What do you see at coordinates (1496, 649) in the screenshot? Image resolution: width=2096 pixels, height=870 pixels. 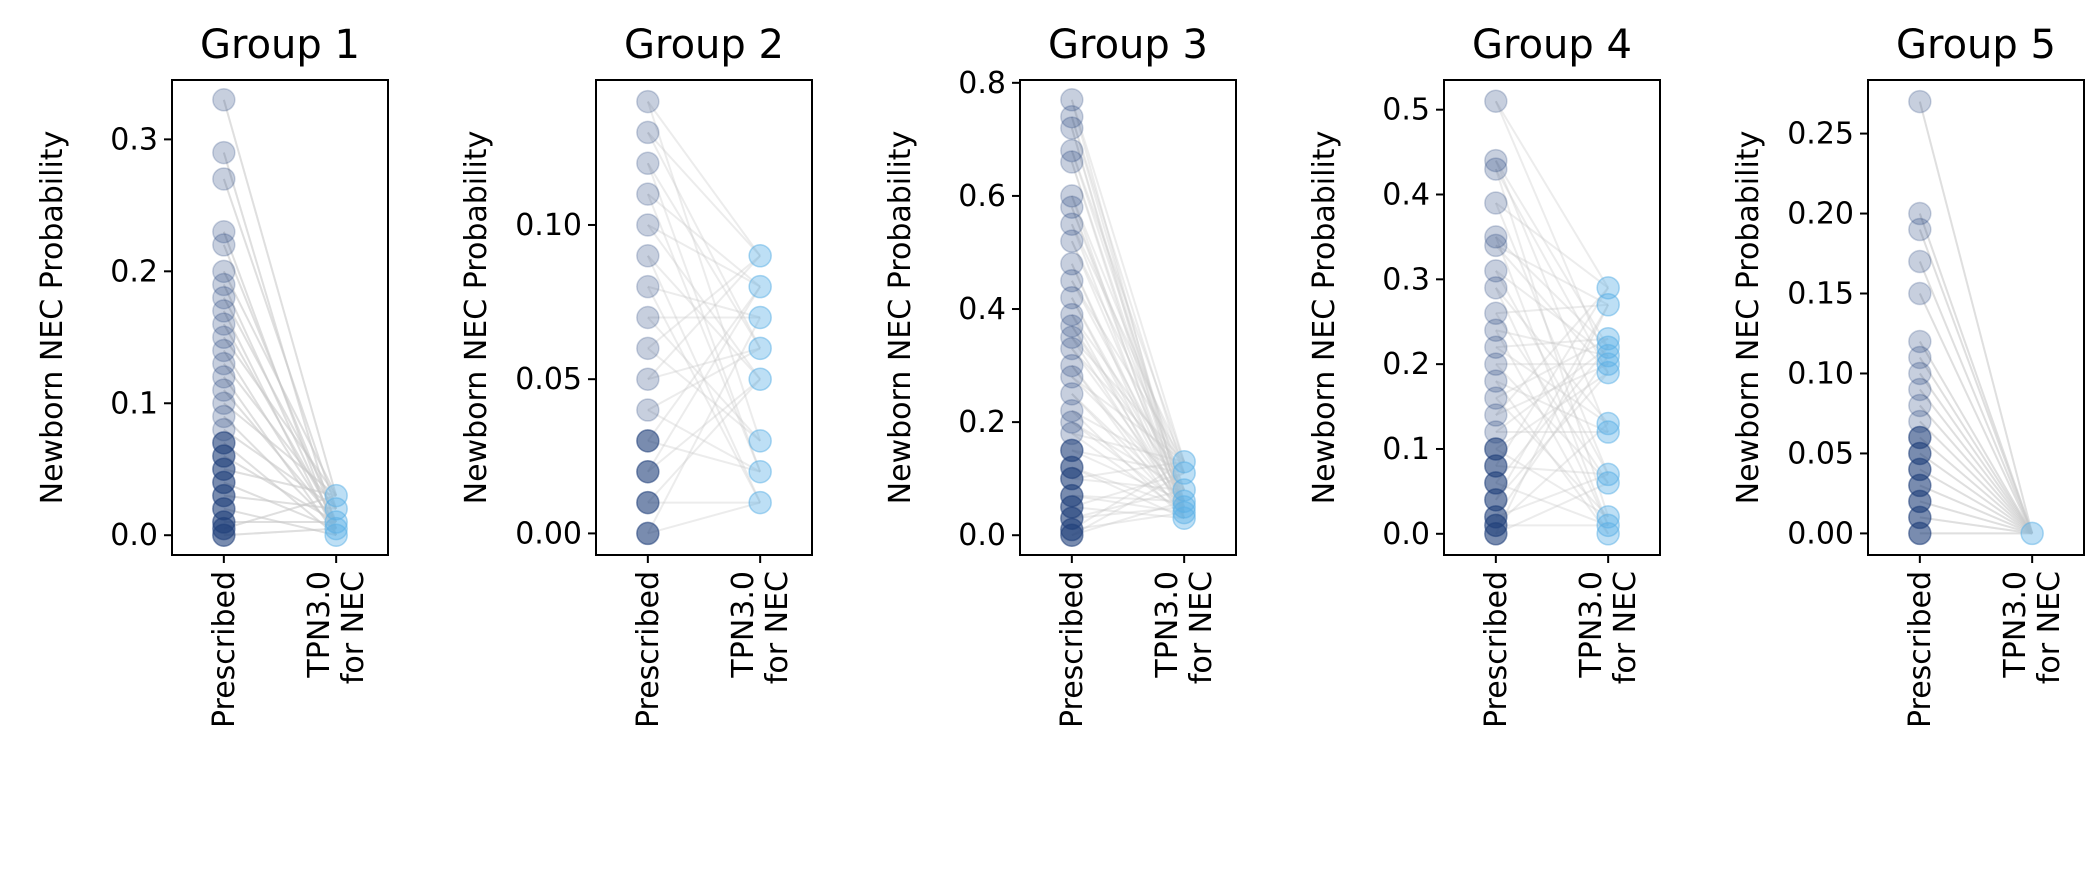 I see `x-tick-label: Prescribed` at bounding box center [1496, 649].